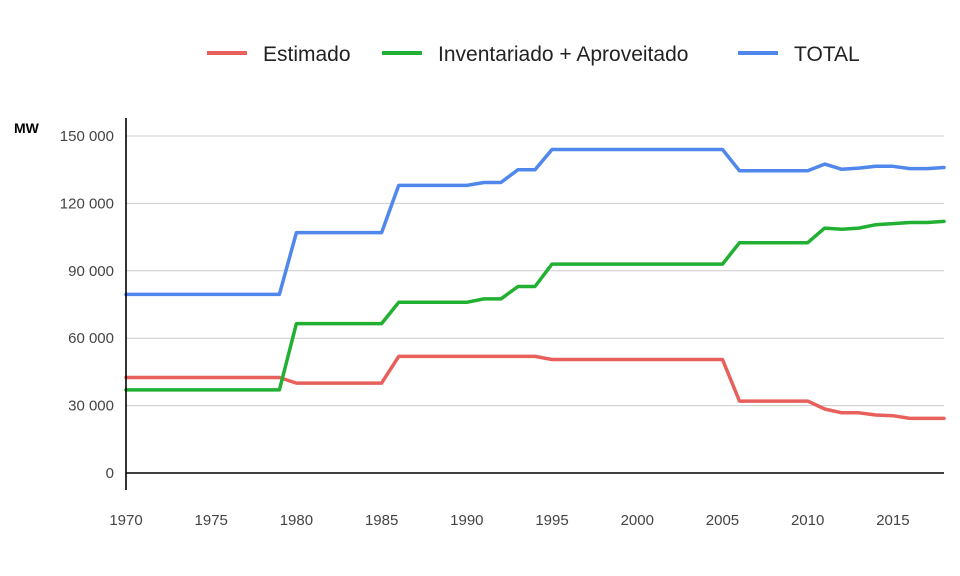  Describe the element at coordinates (125, 520) in the screenshot. I see `x-tick-label: 1970` at that location.